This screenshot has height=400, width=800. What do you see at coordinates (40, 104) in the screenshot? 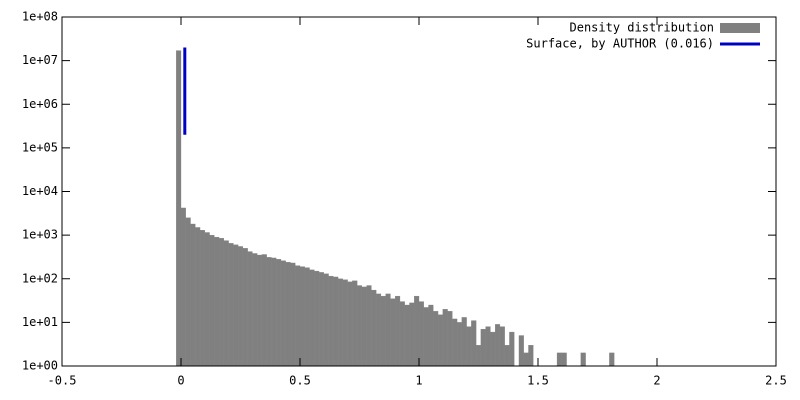
I see `y-tick-label: 1e+06` at bounding box center [40, 104].